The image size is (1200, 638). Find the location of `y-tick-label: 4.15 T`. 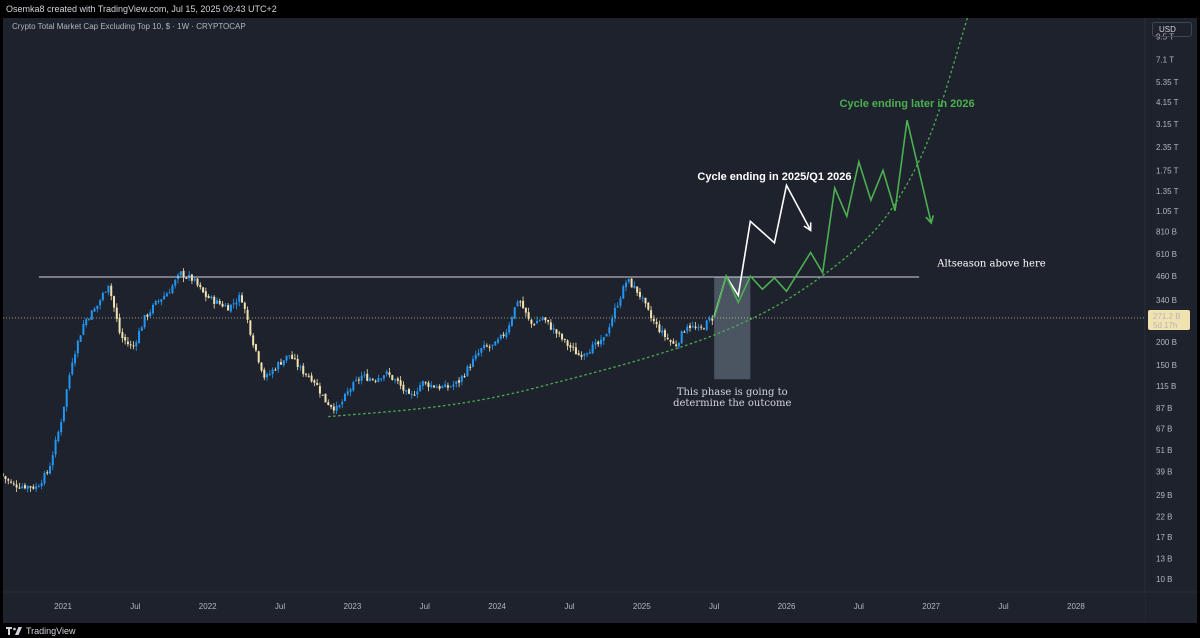

y-tick-label: 4.15 T is located at coordinates (1167, 102).